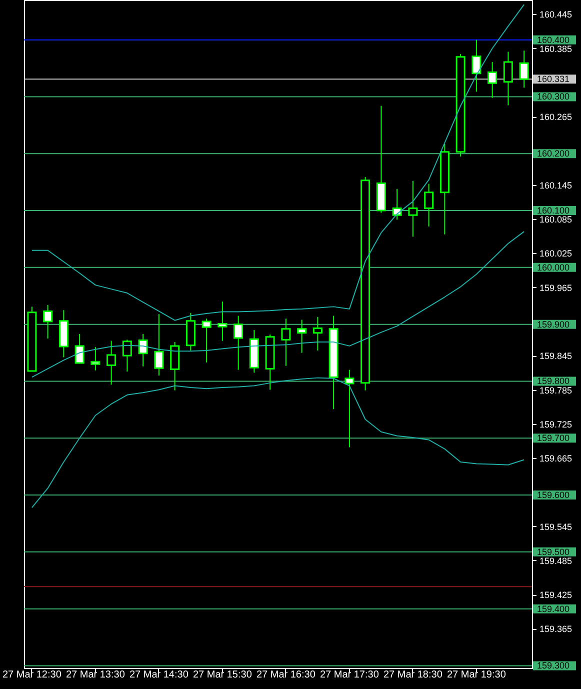 The height and width of the screenshot is (689, 581). I want to click on y-tick-label: 159.845, so click(556, 356).